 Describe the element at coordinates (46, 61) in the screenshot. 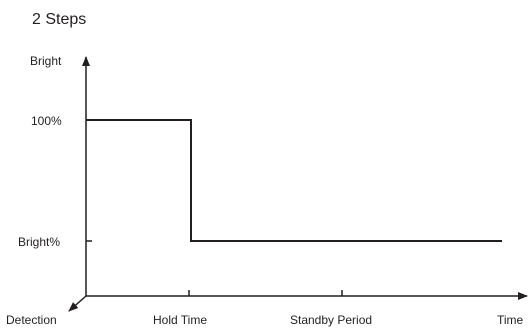

I see `y-axis-label: Bright` at that location.